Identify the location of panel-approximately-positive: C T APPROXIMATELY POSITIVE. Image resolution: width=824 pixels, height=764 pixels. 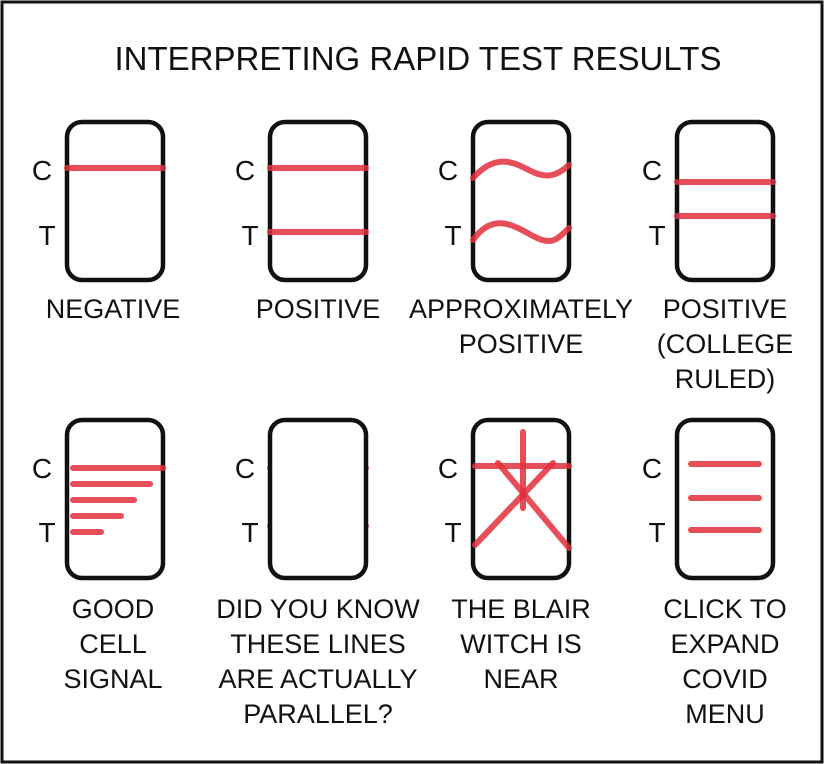
(521, 239).